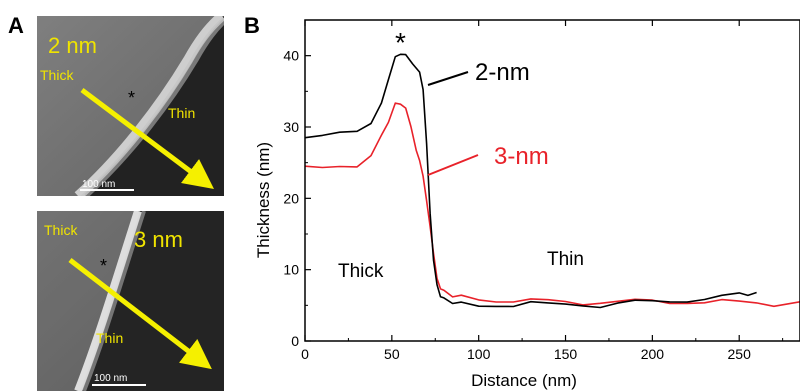  What do you see at coordinates (448, 78) in the screenshot?
I see `series-2nm-leader-line` at bounding box center [448, 78].